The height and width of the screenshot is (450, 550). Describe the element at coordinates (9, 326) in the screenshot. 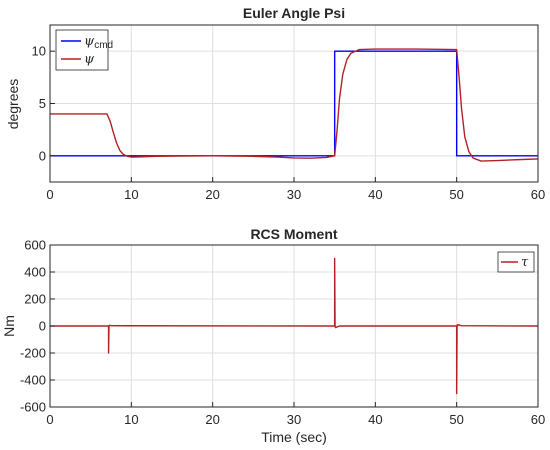

I see `bottom-y-axis-label: Nm` at that location.